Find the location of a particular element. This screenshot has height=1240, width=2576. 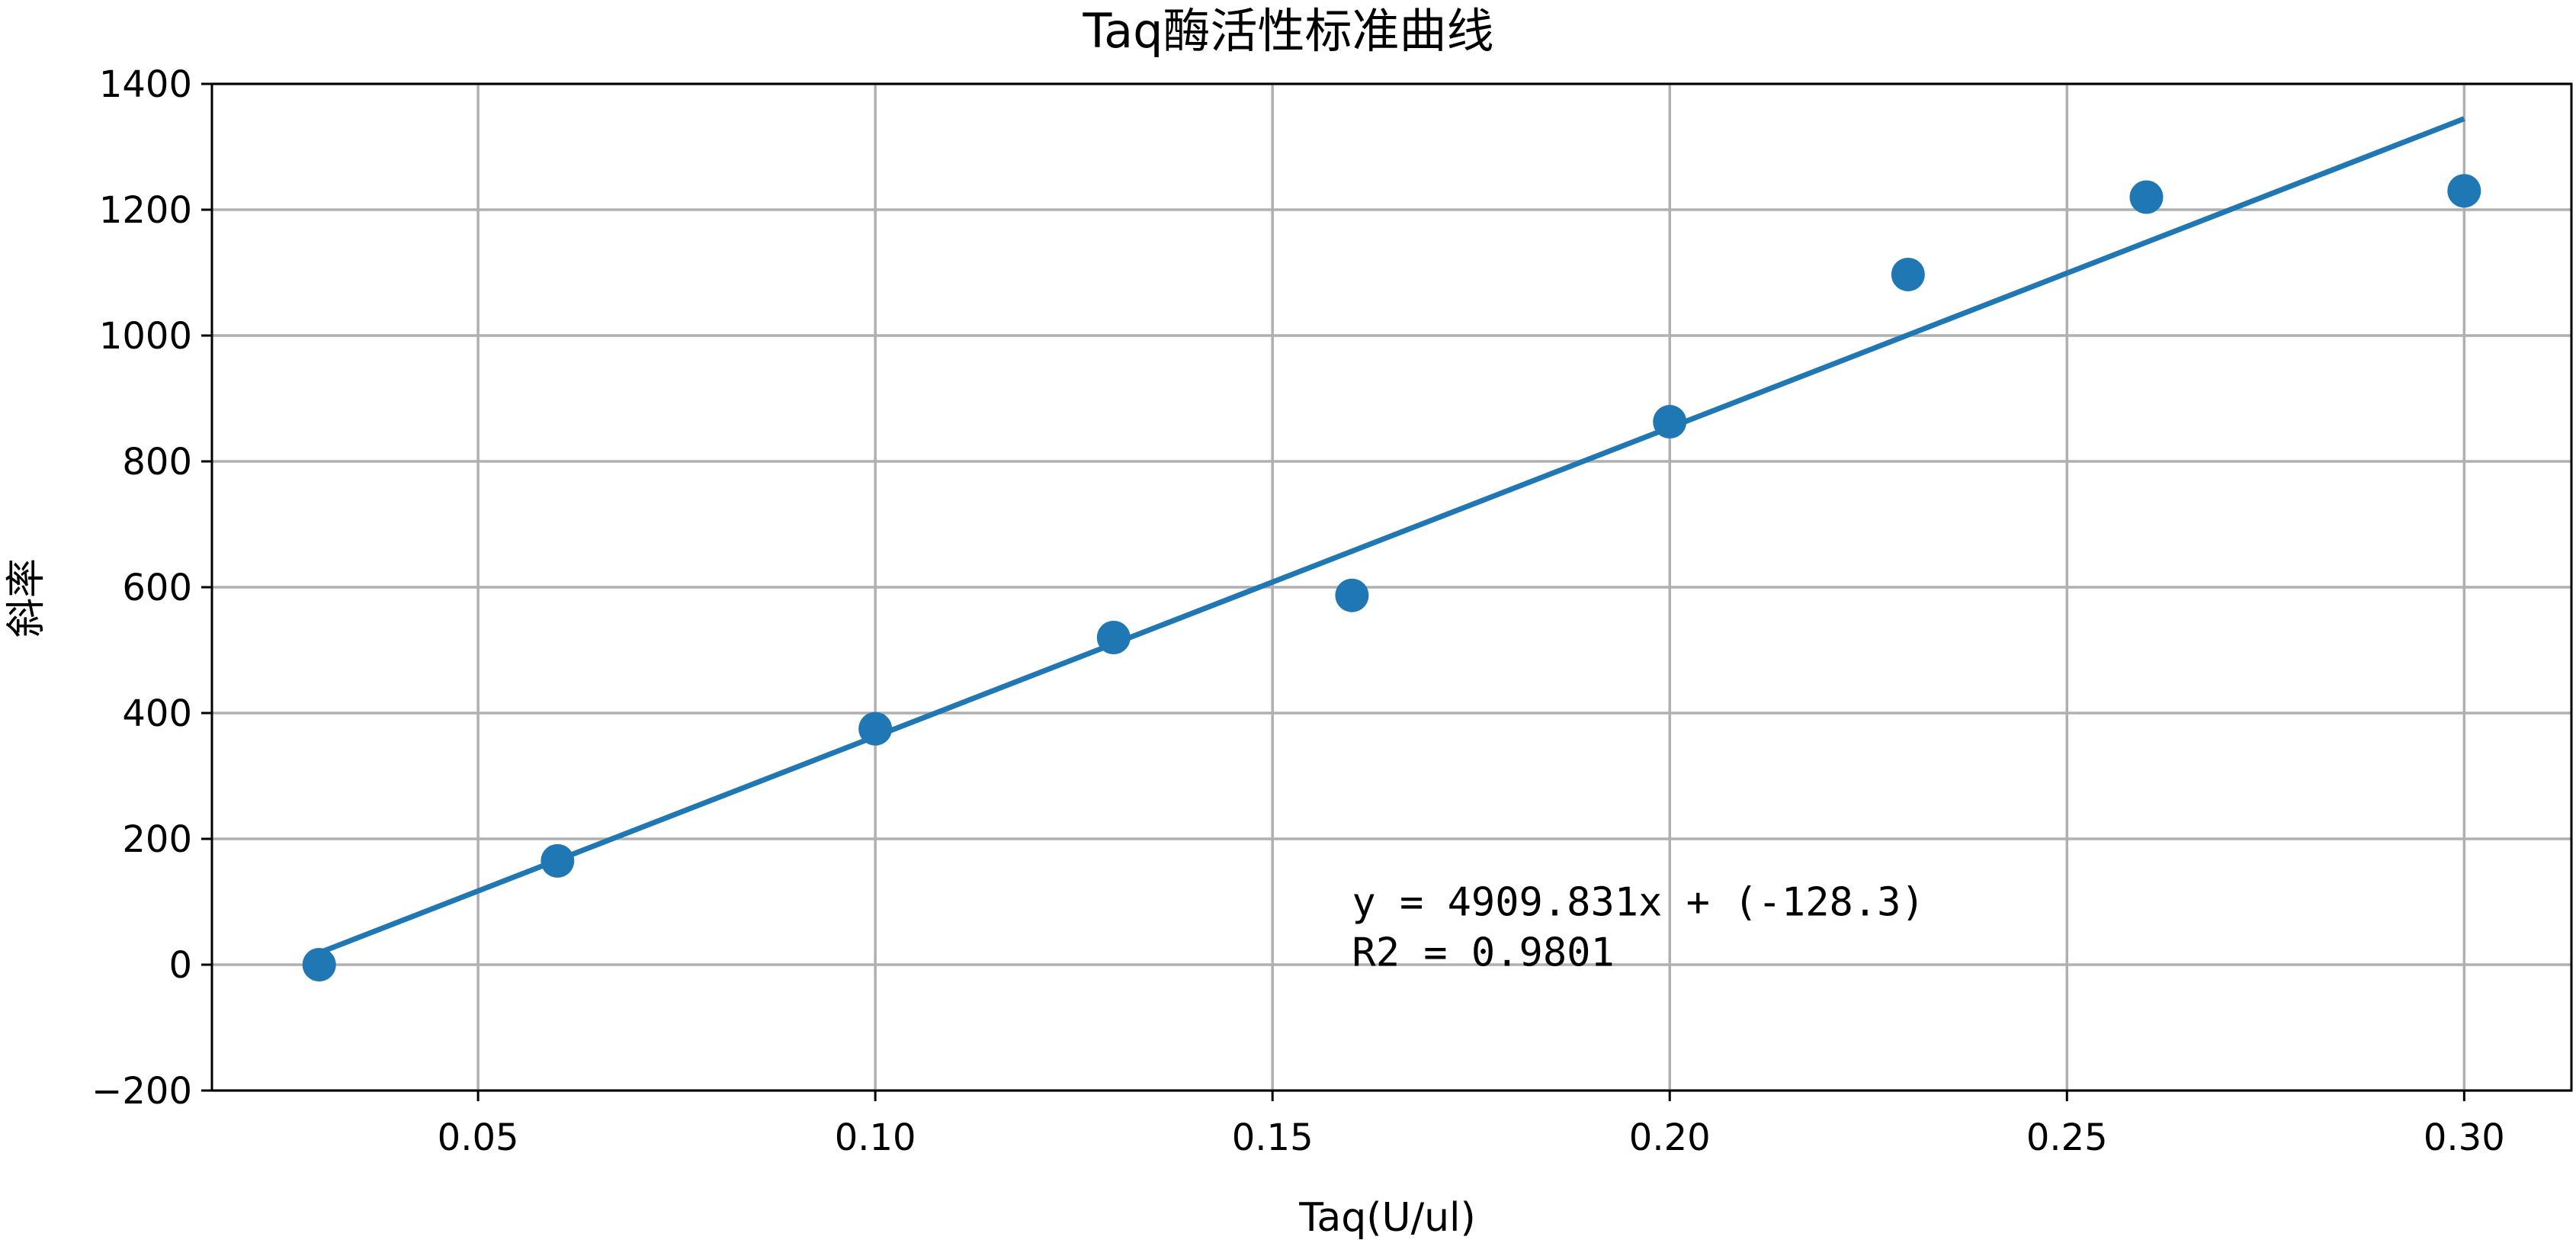

x-tick-label: 0.25 is located at coordinates (2067, 1137).